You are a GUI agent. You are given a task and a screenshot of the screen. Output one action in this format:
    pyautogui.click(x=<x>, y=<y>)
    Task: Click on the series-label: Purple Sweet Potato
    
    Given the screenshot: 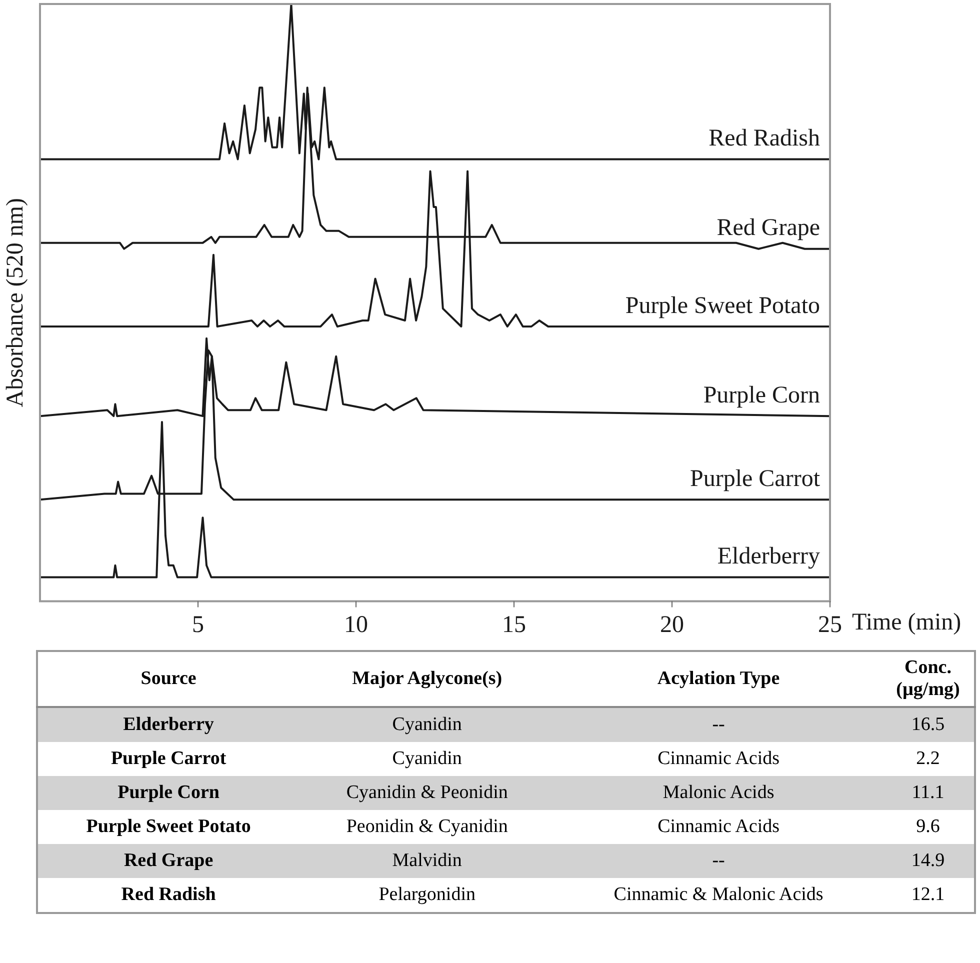 What is the action you would take?
    pyautogui.click(x=722, y=305)
    